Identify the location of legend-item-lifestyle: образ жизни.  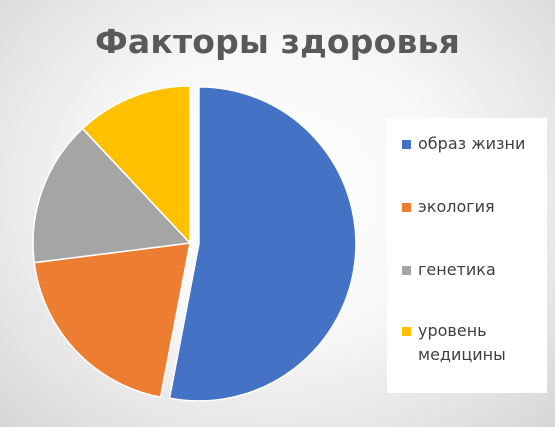
(469, 144).